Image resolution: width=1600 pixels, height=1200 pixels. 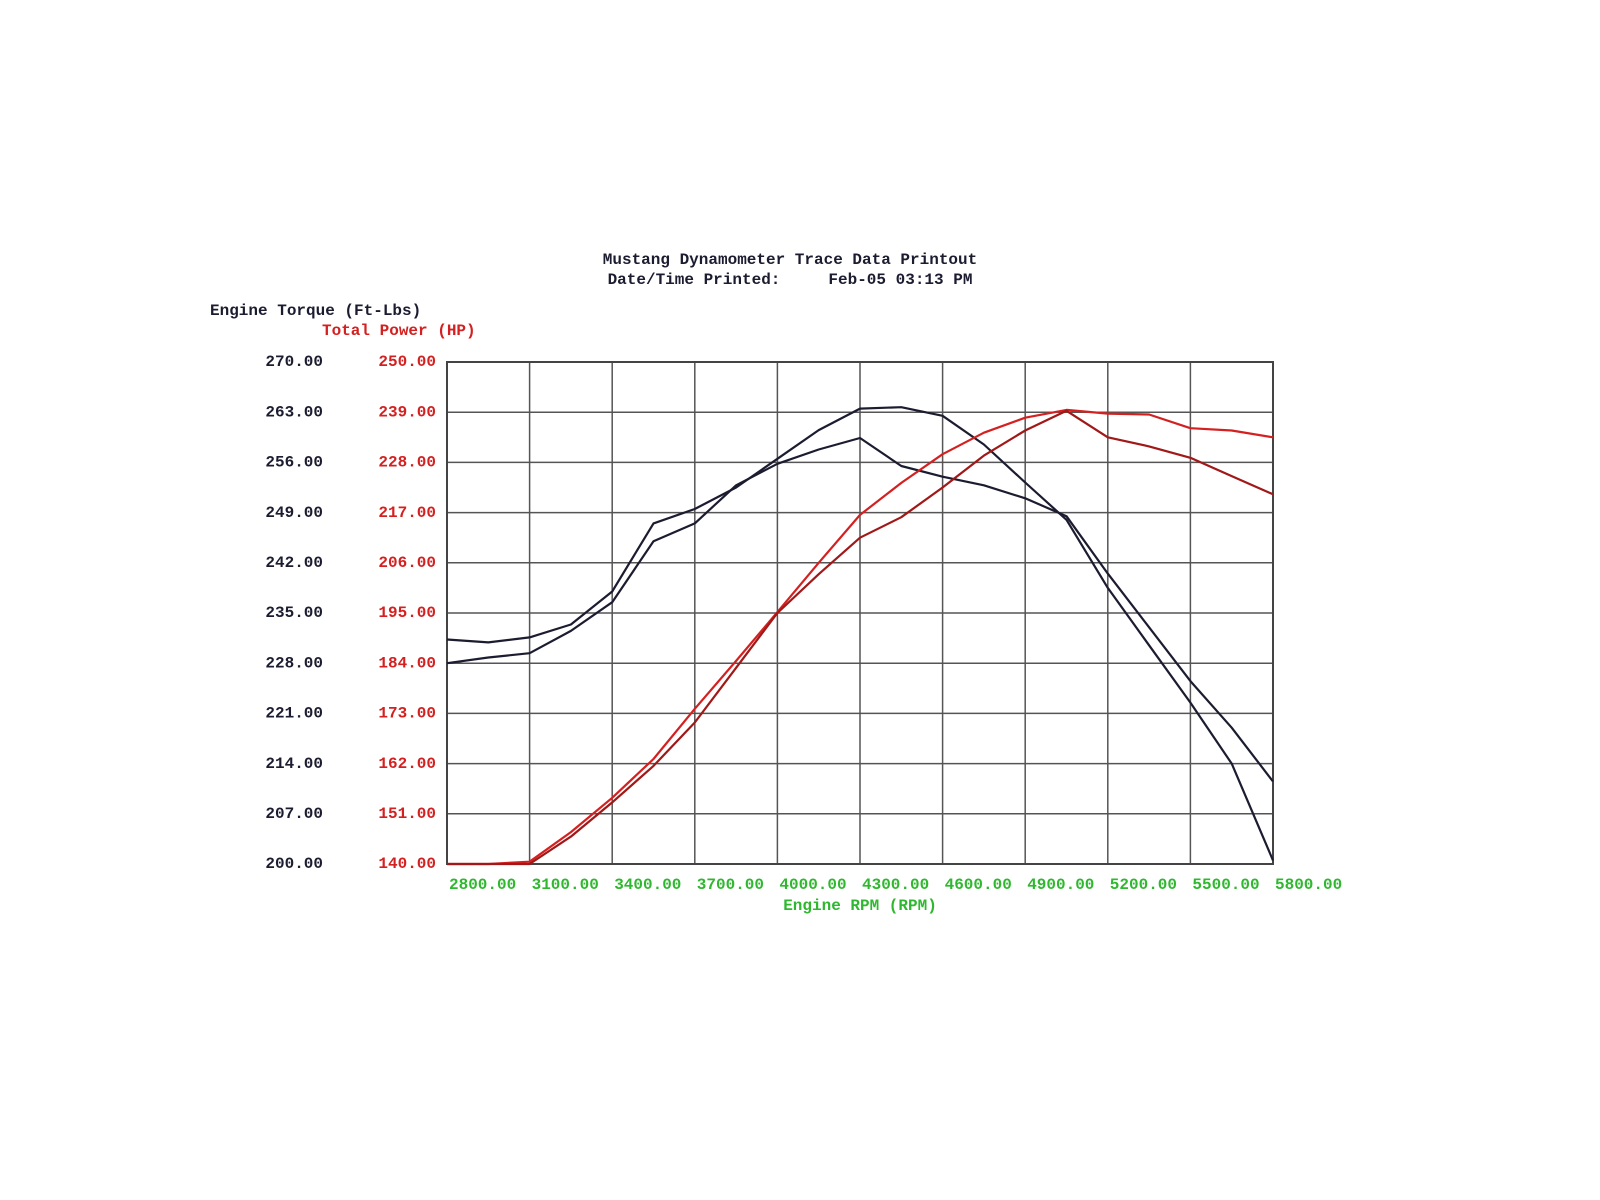 What do you see at coordinates (407, 412) in the screenshot?
I see `y2-tick-label: 239.00` at bounding box center [407, 412].